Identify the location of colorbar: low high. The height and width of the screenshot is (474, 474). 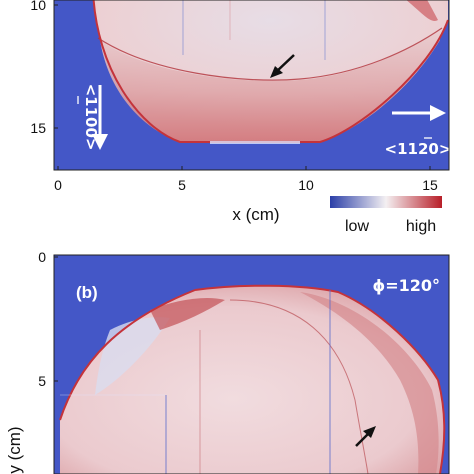
(386, 215).